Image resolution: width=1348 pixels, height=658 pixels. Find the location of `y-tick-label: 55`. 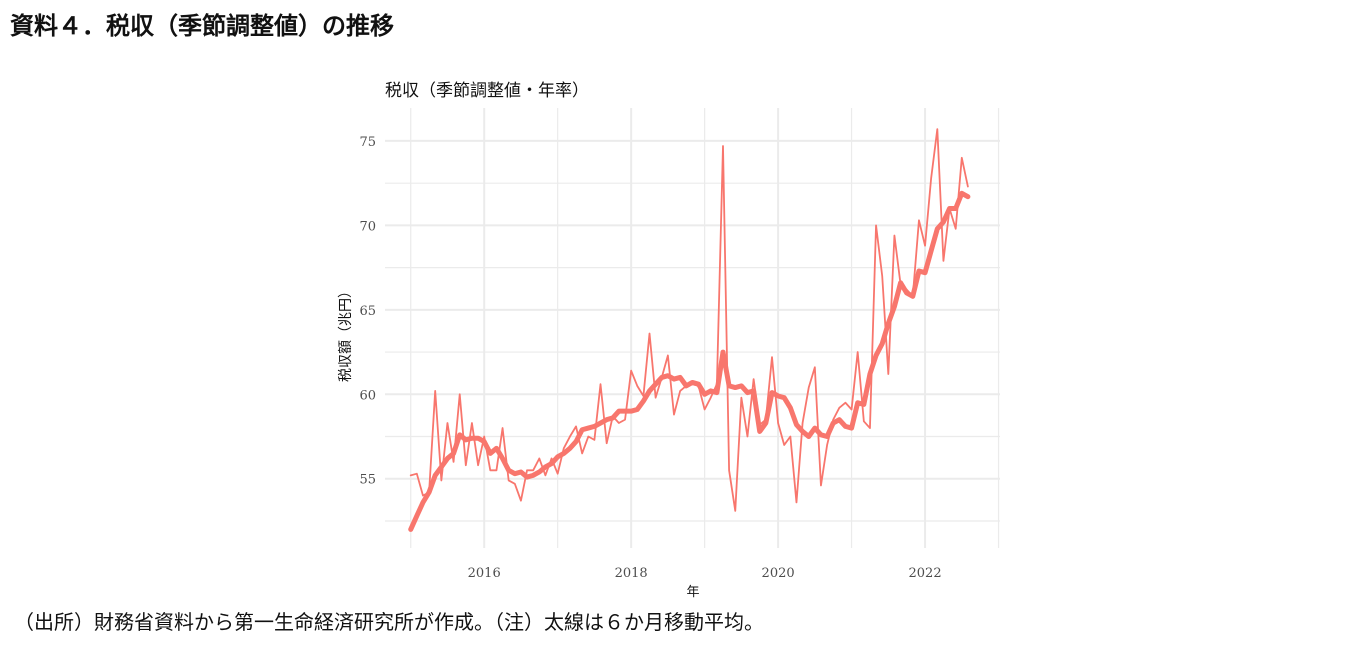

y-tick-label: 55 is located at coordinates (367, 480).